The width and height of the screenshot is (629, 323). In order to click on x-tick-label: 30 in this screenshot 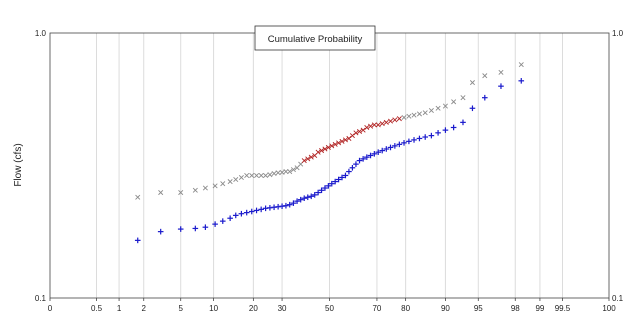, I will do `click(282, 308)`.